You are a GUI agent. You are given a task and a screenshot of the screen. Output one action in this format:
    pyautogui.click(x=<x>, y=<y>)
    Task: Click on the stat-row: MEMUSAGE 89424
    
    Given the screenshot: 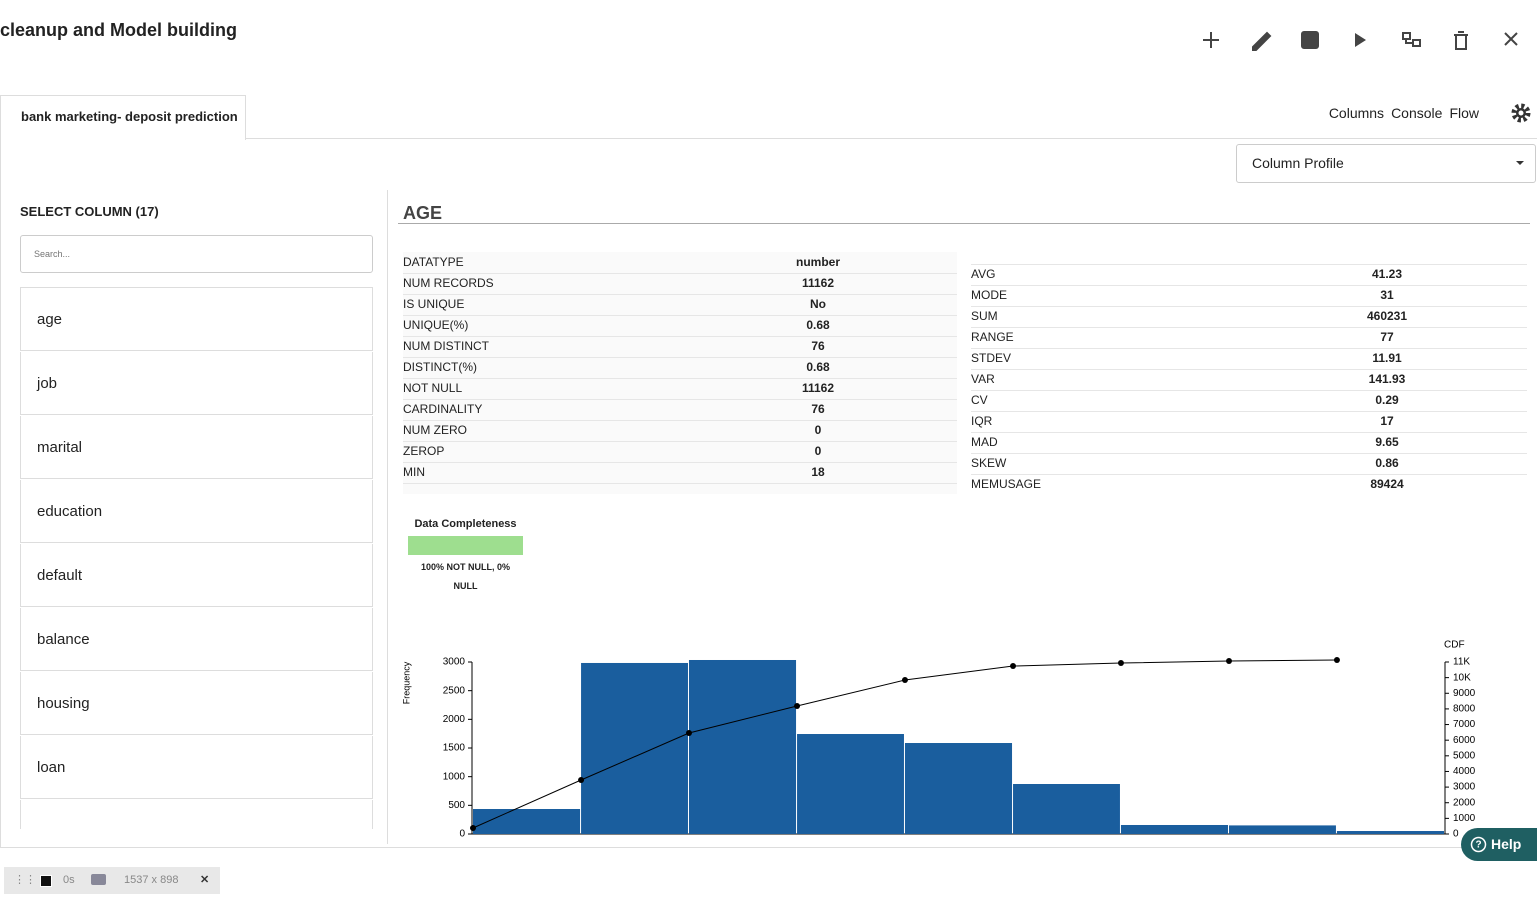 What is the action you would take?
    pyautogui.click(x=1249, y=484)
    